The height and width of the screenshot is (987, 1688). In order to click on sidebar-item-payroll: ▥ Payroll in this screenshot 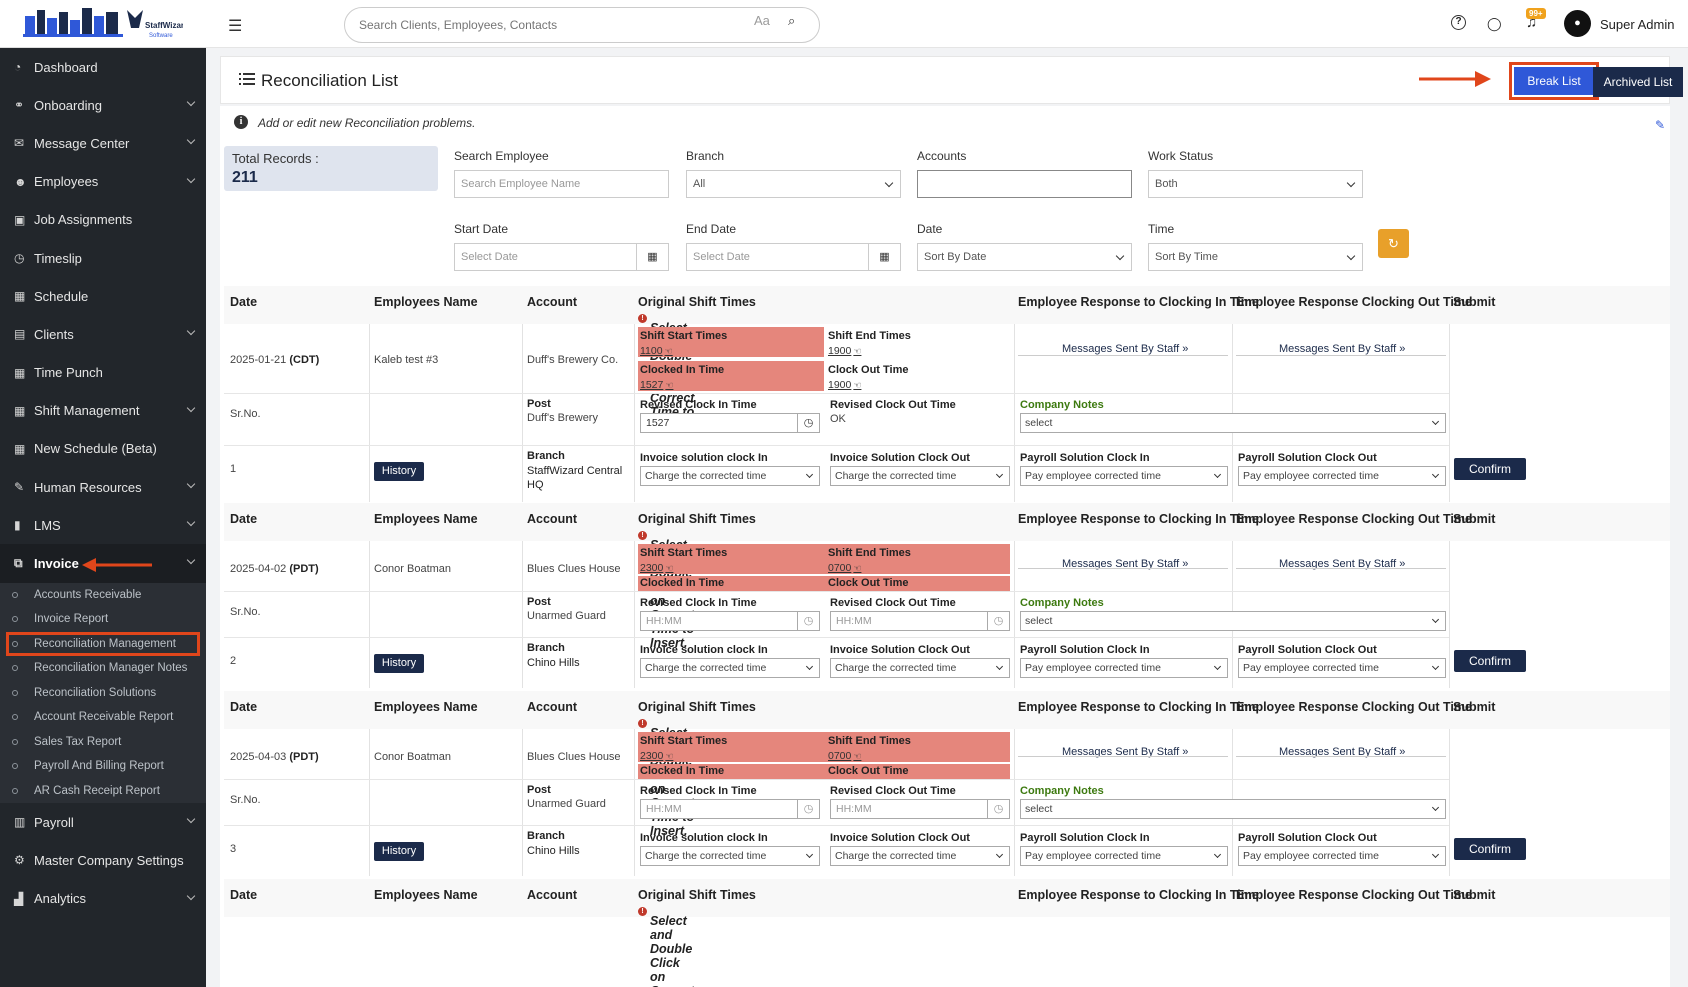, I will do `click(103, 822)`.